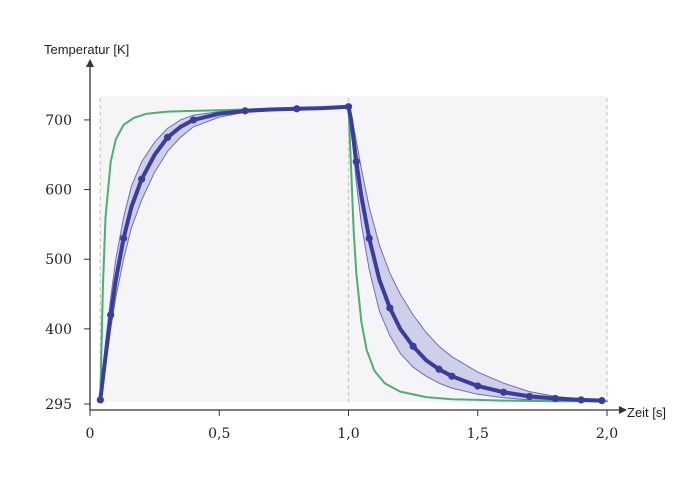 The image size is (700, 495). Describe the element at coordinates (58, 191) in the screenshot. I see `y-tick-label: 600` at that location.